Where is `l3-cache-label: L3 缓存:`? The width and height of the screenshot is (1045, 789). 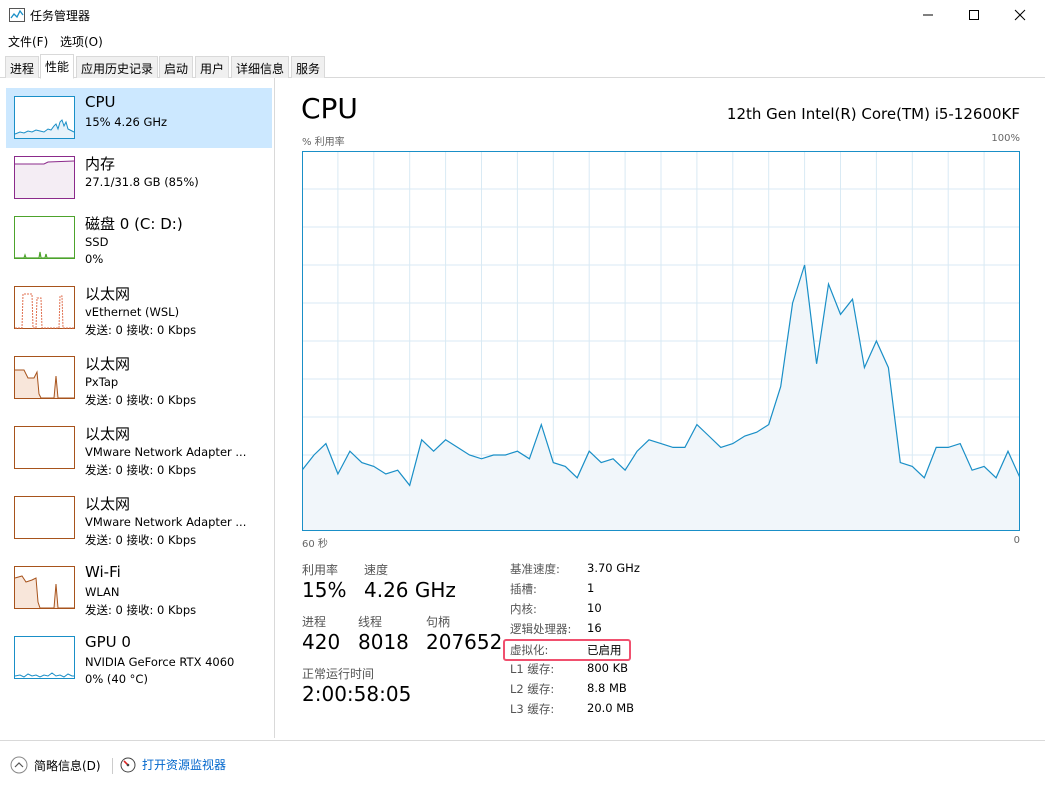 l3-cache-label: L3 缓存: is located at coordinates (532, 709).